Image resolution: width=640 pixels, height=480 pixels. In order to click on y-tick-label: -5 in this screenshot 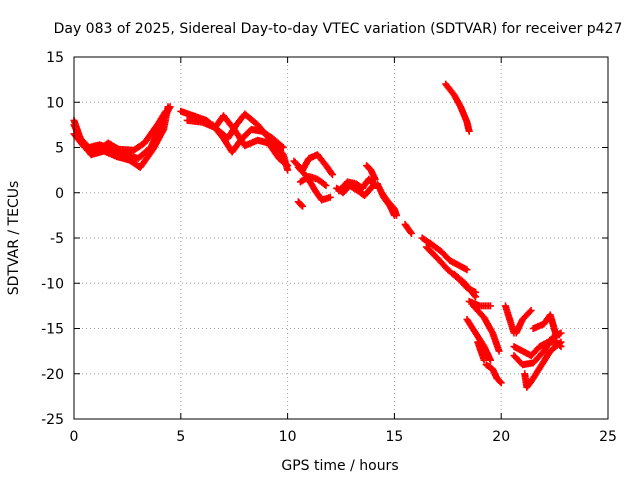, I will do `click(57, 239)`.